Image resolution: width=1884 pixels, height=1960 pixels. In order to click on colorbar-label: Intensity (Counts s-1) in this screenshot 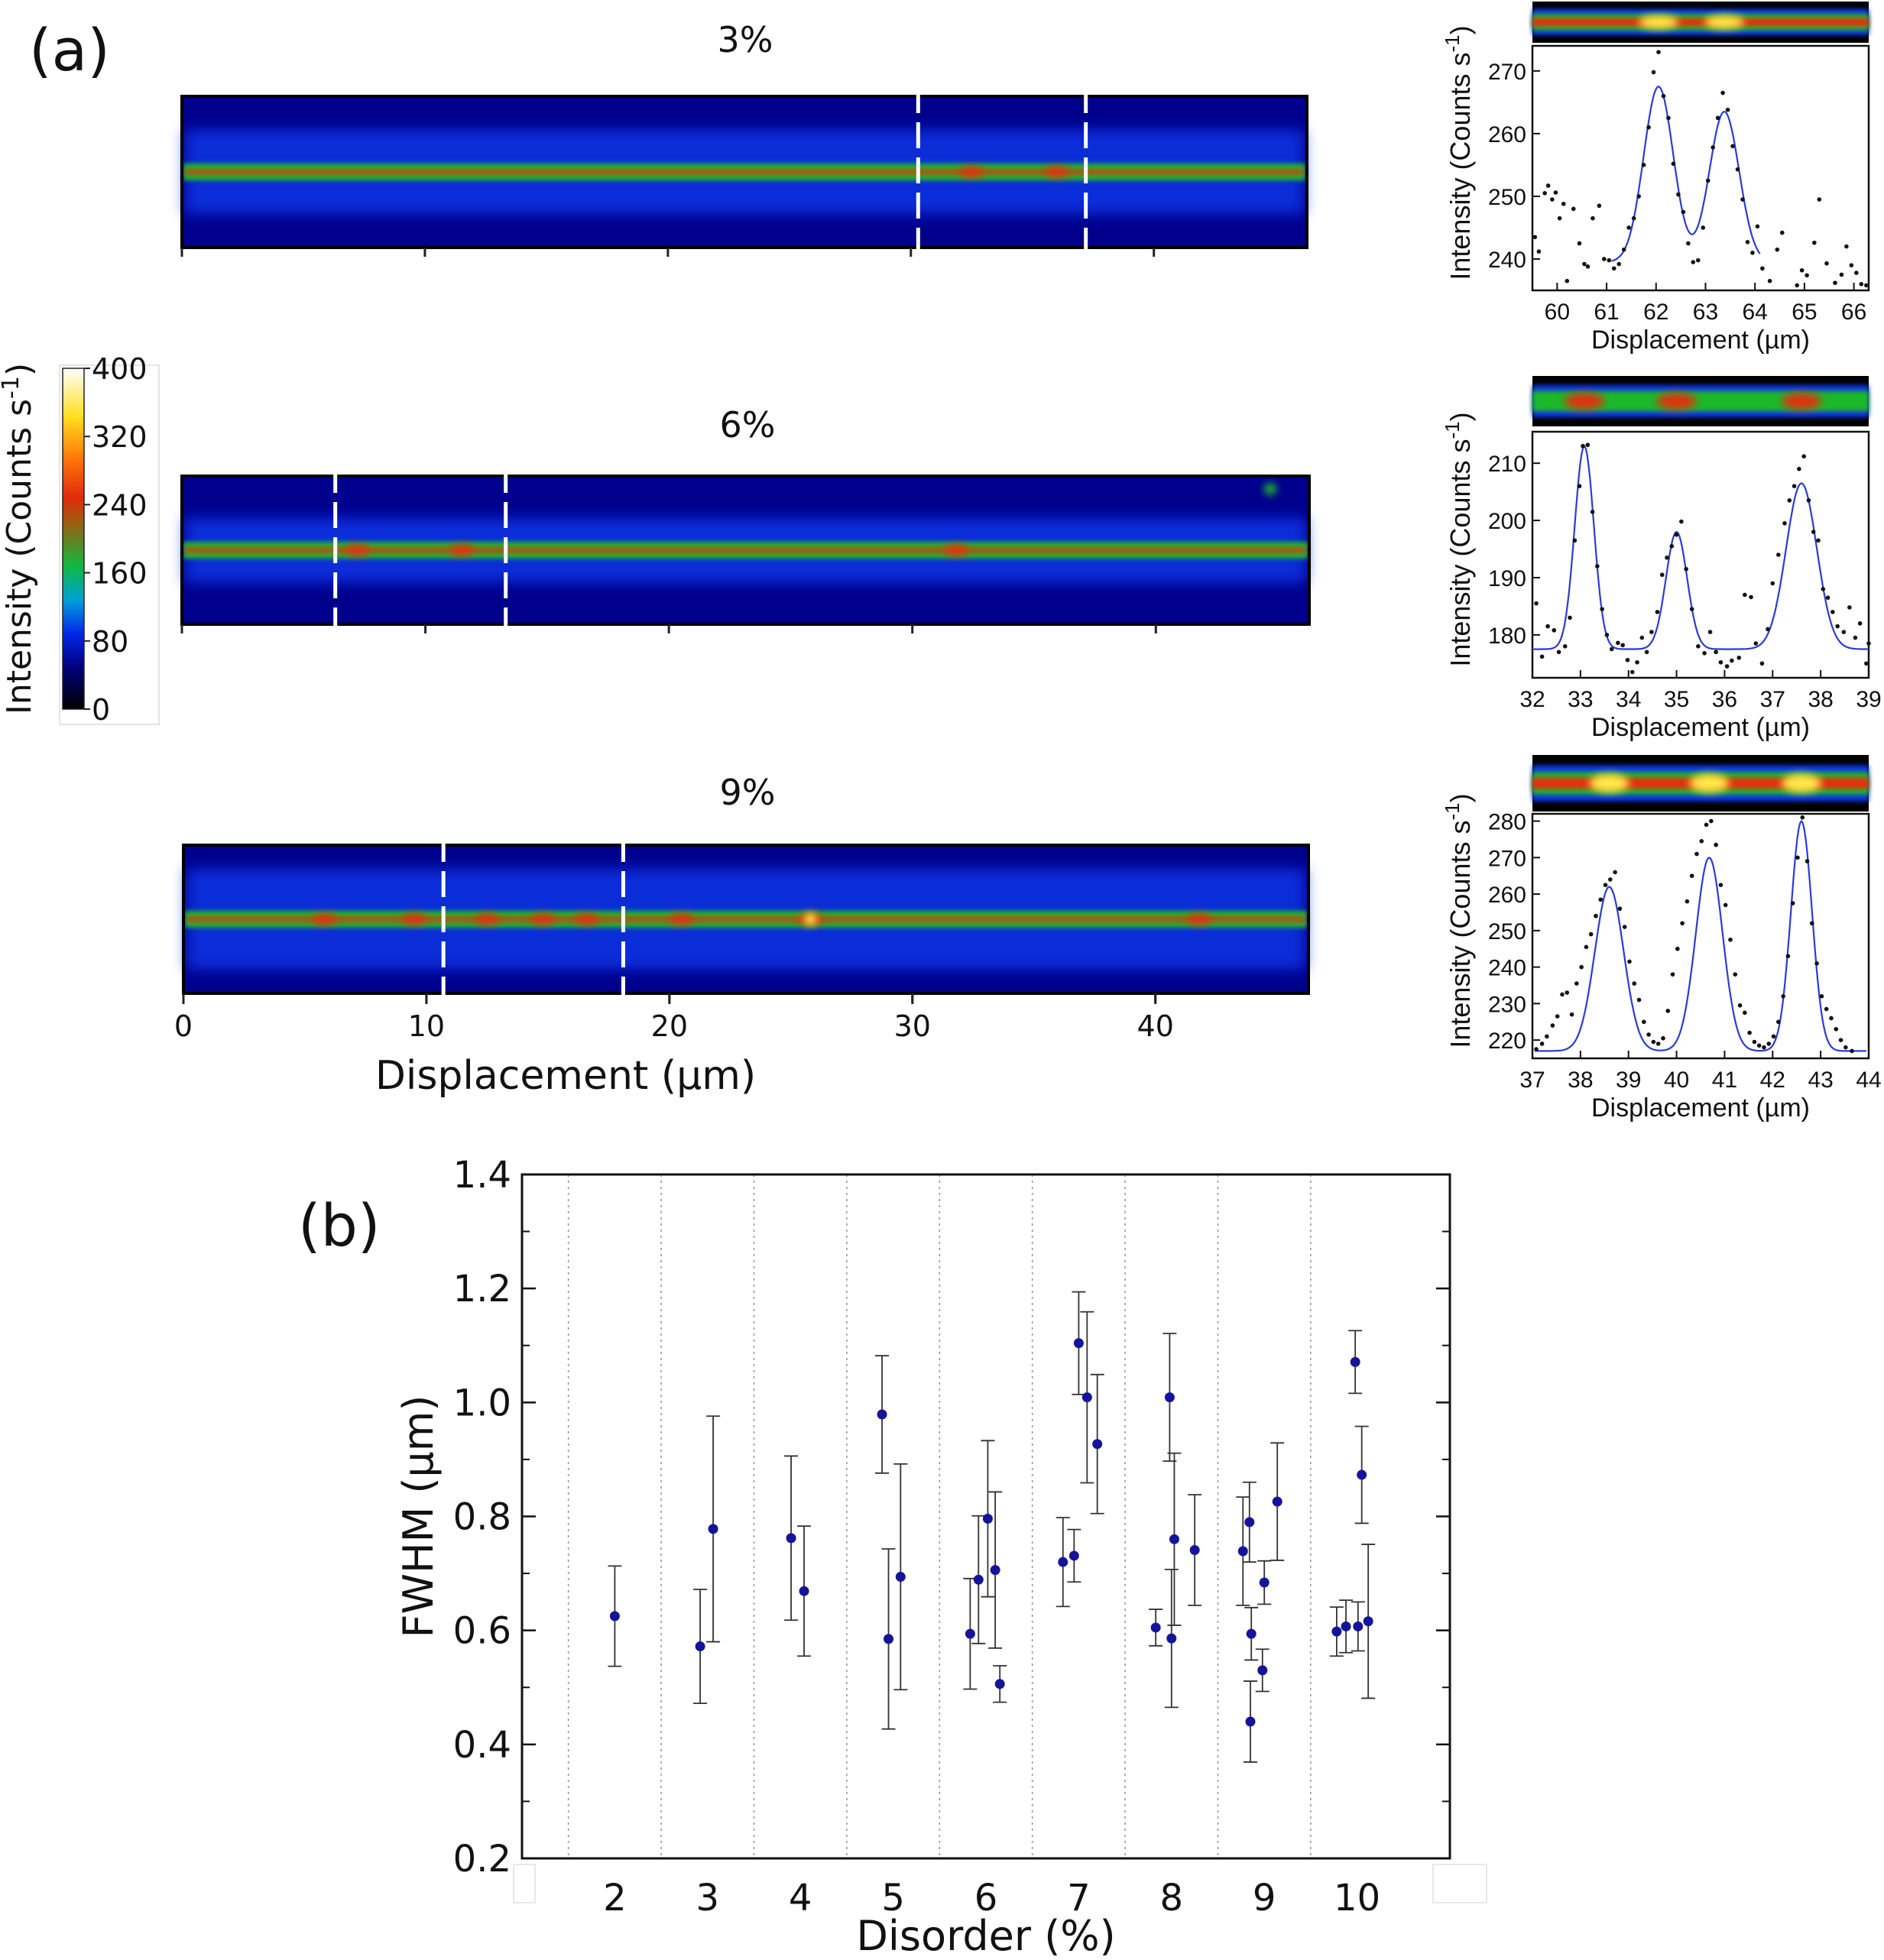, I will do `click(19, 538)`.